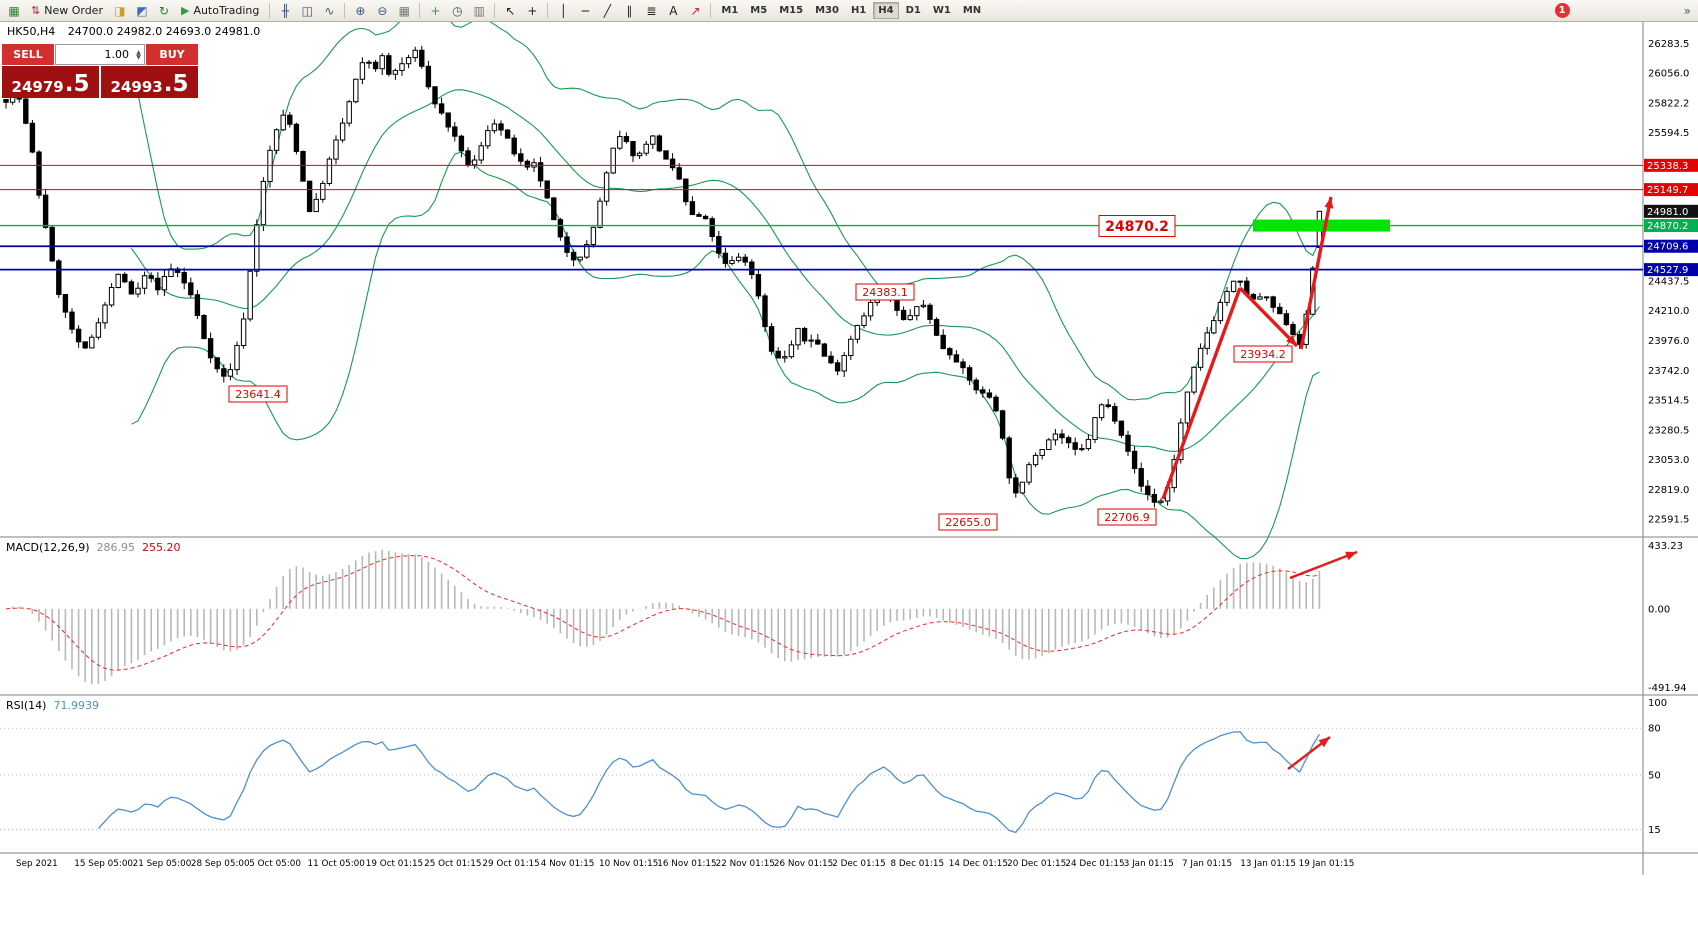  What do you see at coordinates (28, 54) in the screenshot?
I see `sell-button: SELL` at bounding box center [28, 54].